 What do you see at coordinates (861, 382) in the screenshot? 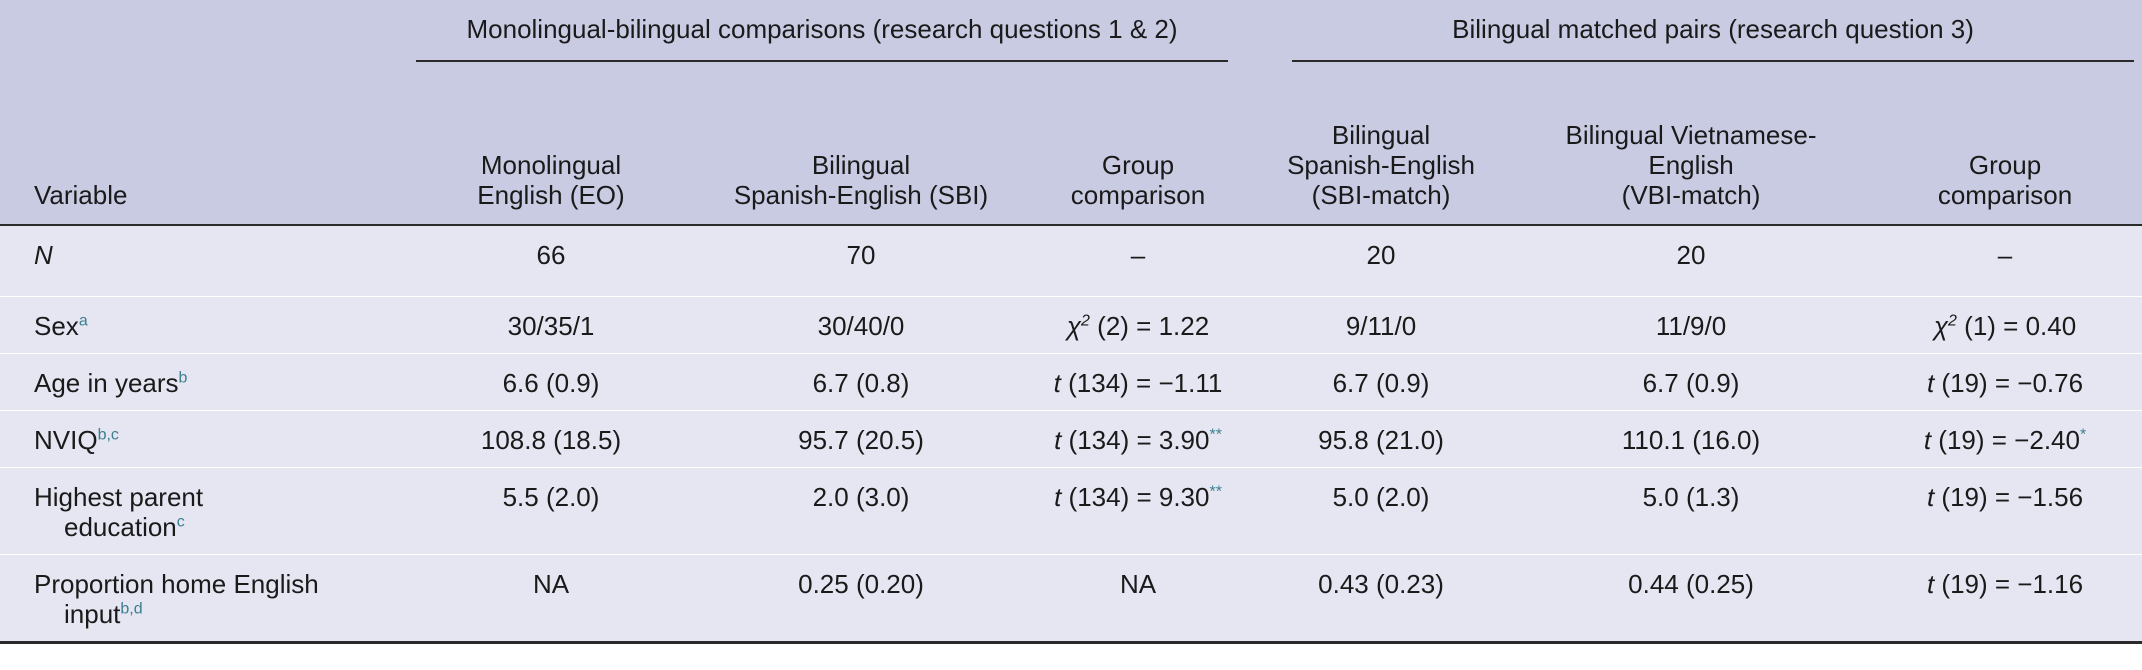
I see `cell-age-sbi: 6.7 (0.8)` at bounding box center [861, 382].